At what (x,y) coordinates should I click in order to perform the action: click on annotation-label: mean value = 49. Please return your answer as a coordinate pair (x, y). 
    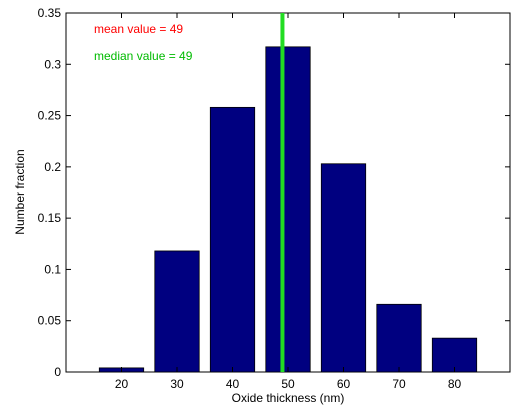
    Looking at the image, I should click on (138, 29).